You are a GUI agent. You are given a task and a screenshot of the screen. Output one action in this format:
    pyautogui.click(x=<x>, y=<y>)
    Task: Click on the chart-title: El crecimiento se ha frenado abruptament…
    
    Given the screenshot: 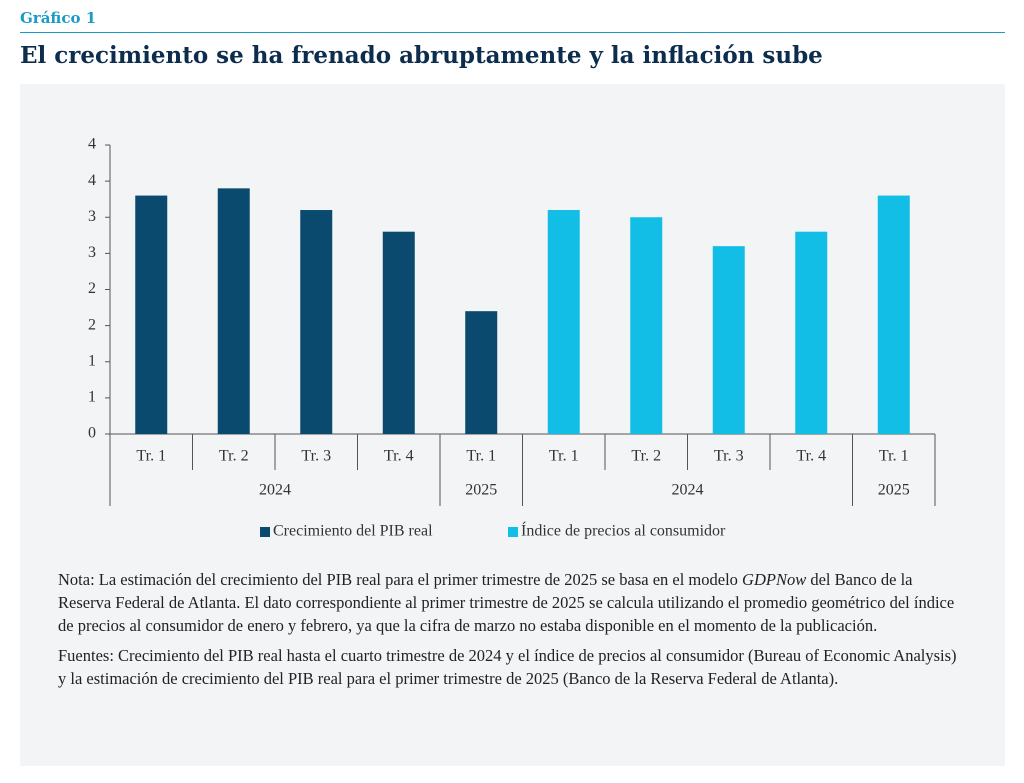 What is the action you would take?
    pyautogui.click(x=421, y=55)
    